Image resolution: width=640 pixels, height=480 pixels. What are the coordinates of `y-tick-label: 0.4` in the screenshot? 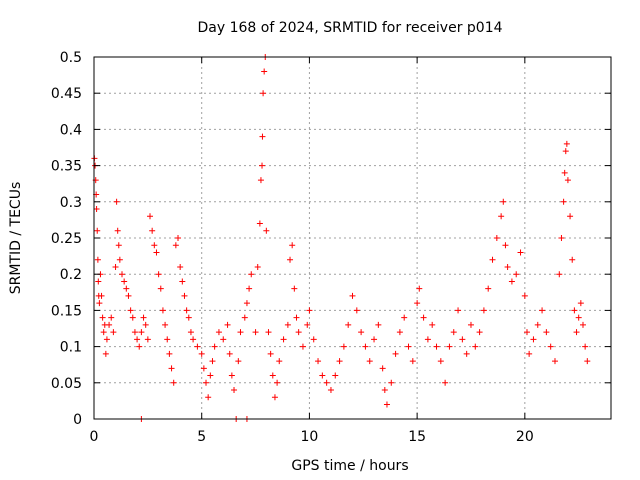 It's located at (71, 130).